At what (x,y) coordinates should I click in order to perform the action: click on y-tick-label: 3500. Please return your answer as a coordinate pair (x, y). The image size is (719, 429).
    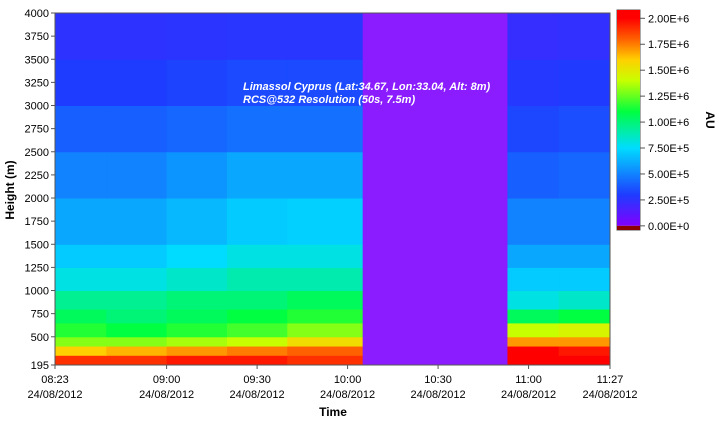
    Looking at the image, I should click on (37, 60).